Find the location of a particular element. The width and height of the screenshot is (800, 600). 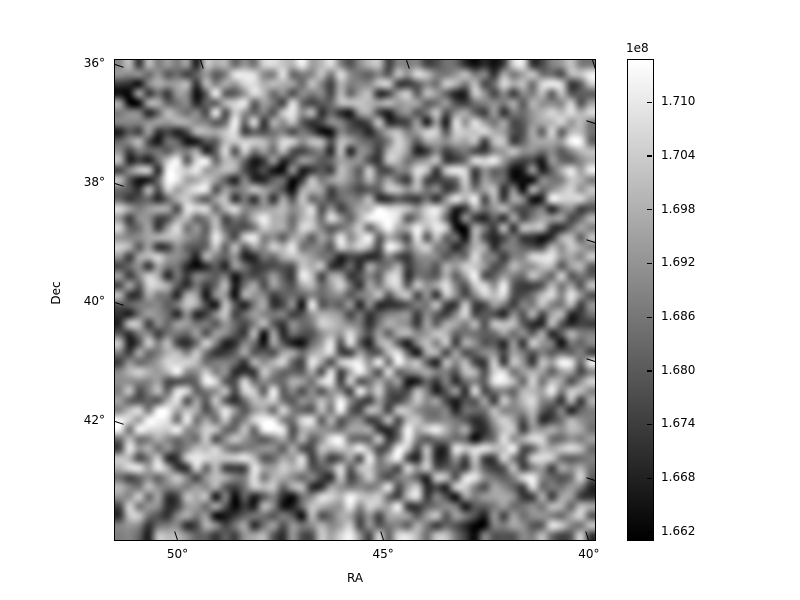

x-tick-label: 50° is located at coordinates (177, 554).